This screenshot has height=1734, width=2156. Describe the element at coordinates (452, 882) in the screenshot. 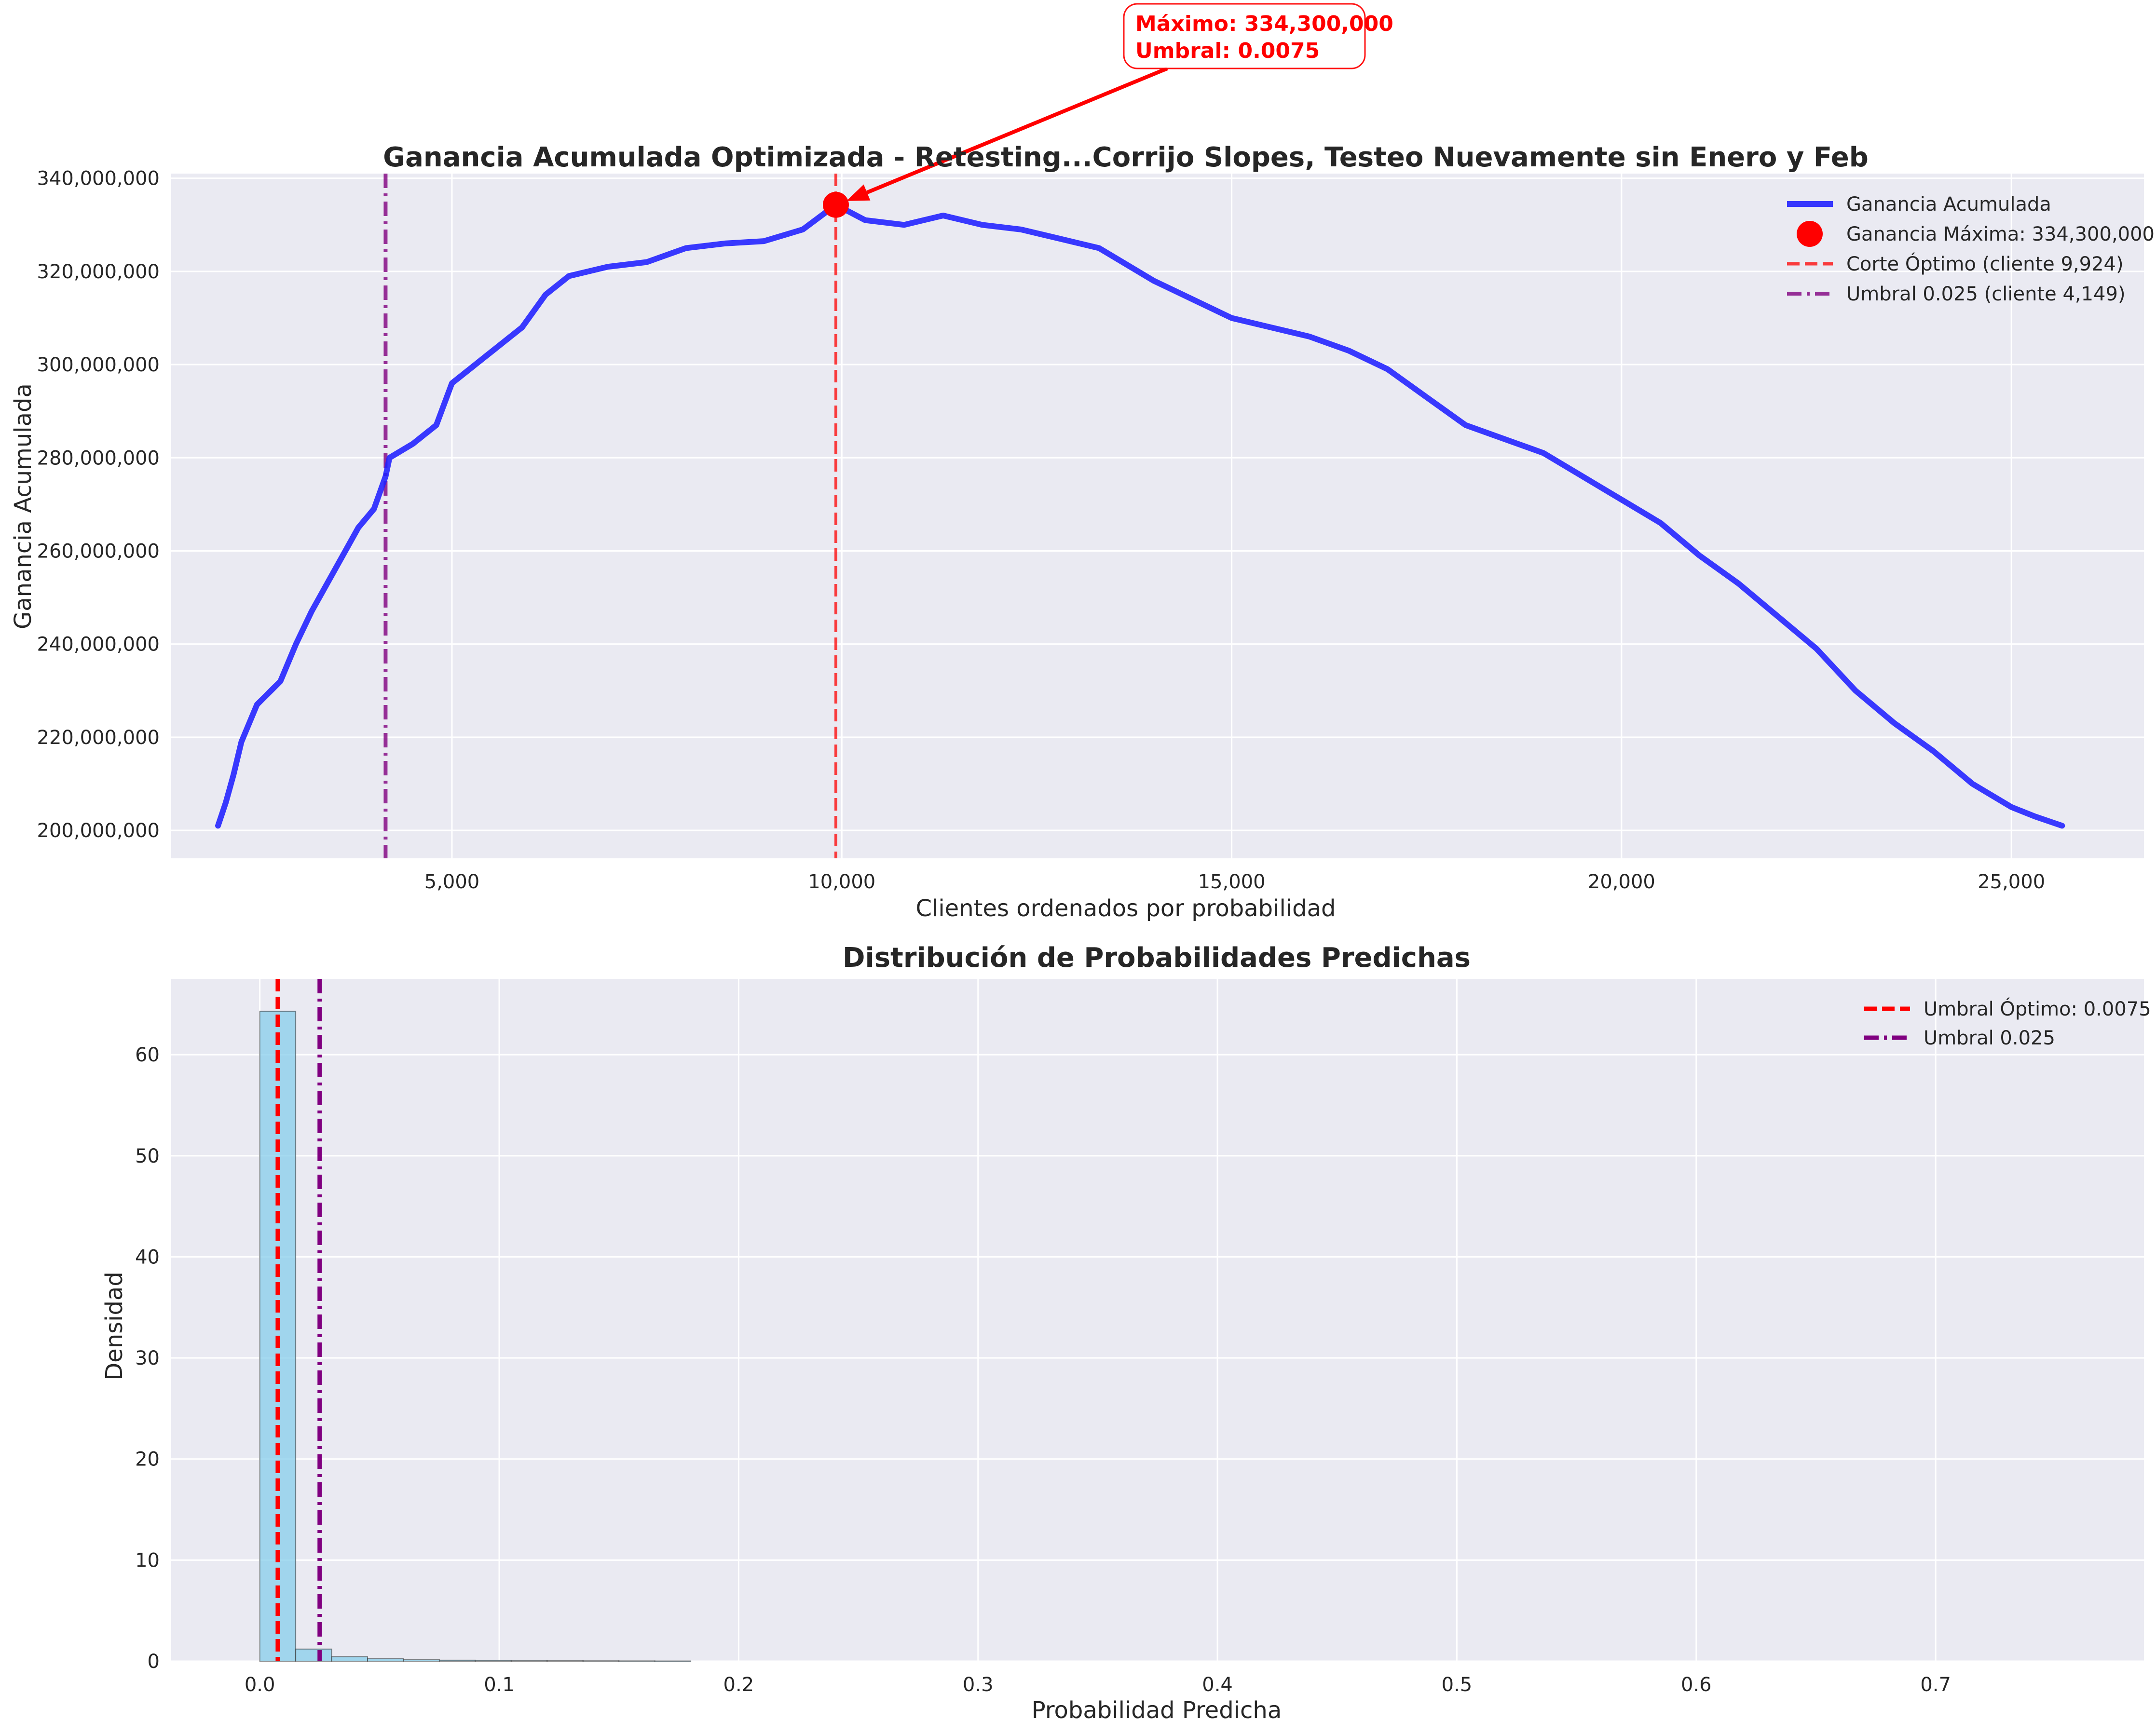

I see `top-x-tick-label: 5,000` at that location.